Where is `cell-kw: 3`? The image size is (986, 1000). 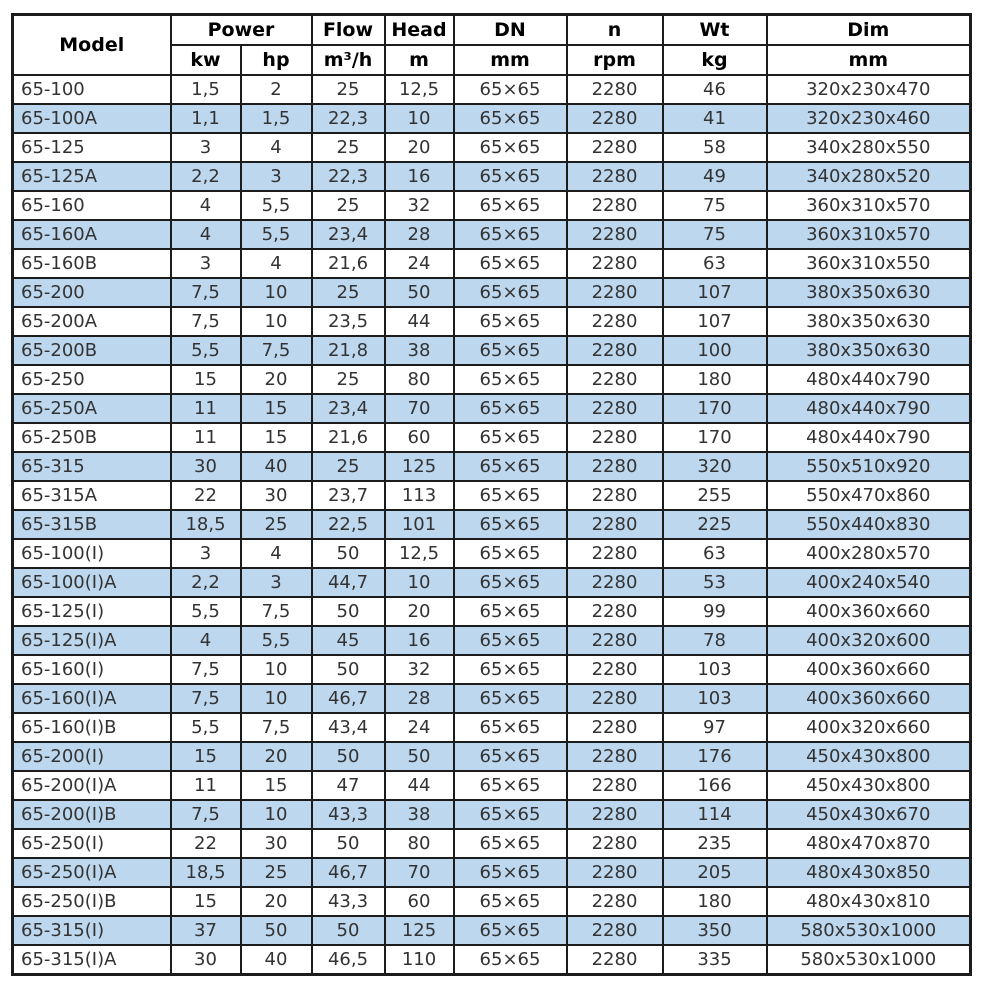
cell-kw: 3 is located at coordinates (205, 147).